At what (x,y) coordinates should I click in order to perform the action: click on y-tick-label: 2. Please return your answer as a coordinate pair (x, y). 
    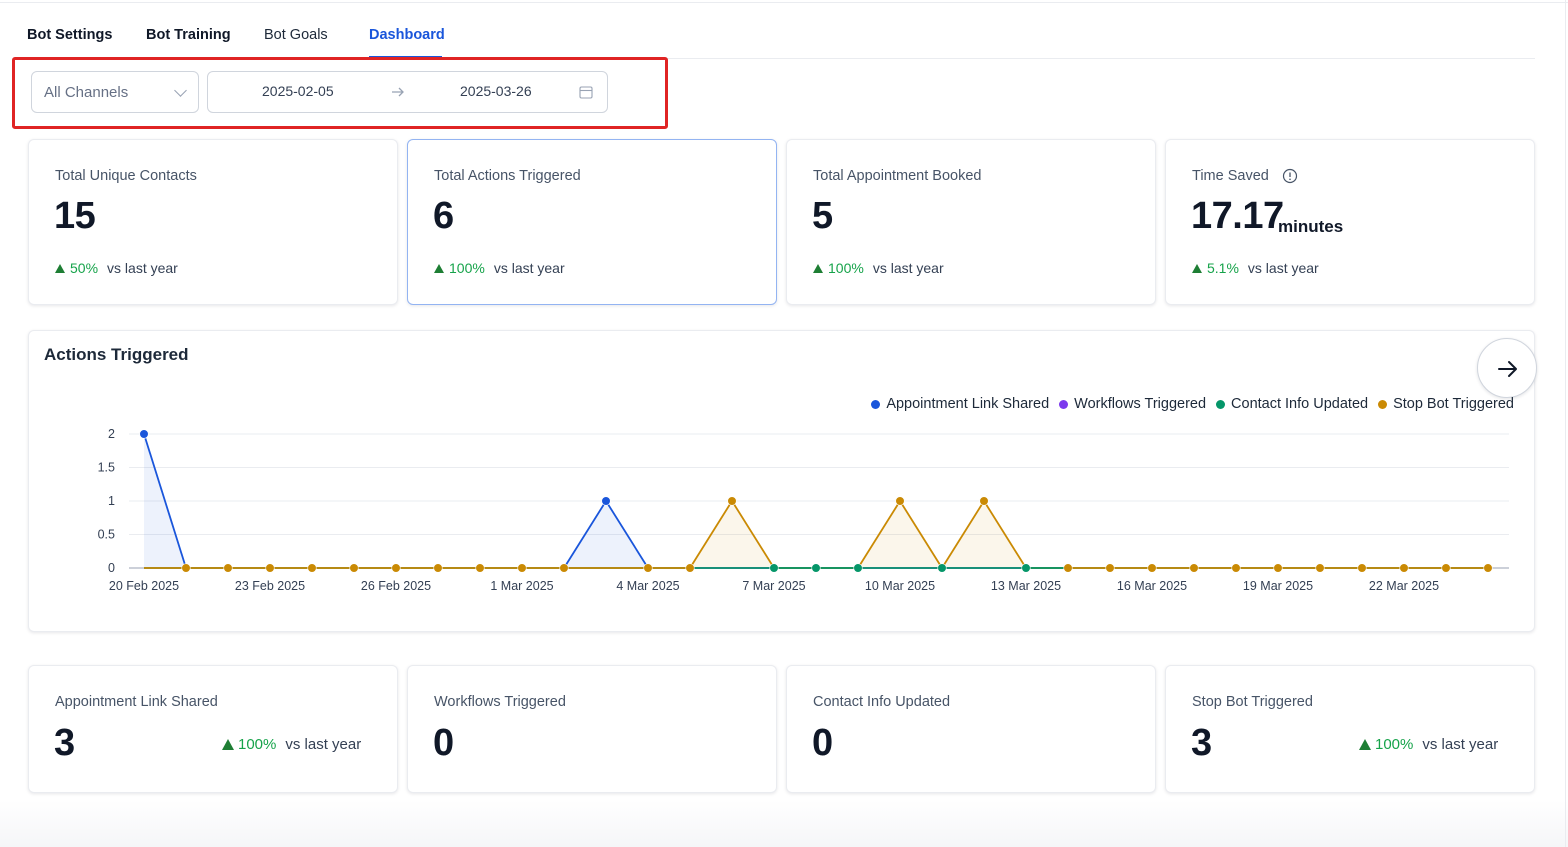
    Looking at the image, I should click on (111, 434).